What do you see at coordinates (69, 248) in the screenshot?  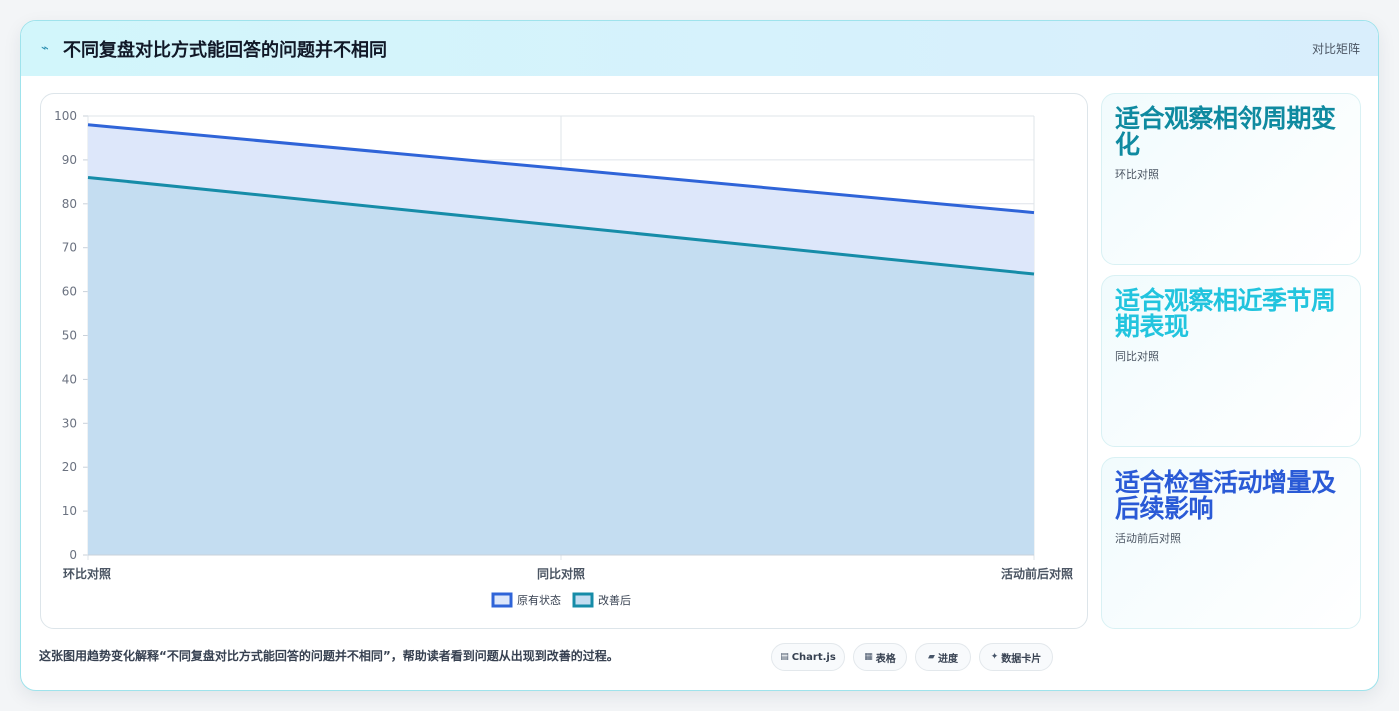 I see `y-tick-label: 70` at bounding box center [69, 248].